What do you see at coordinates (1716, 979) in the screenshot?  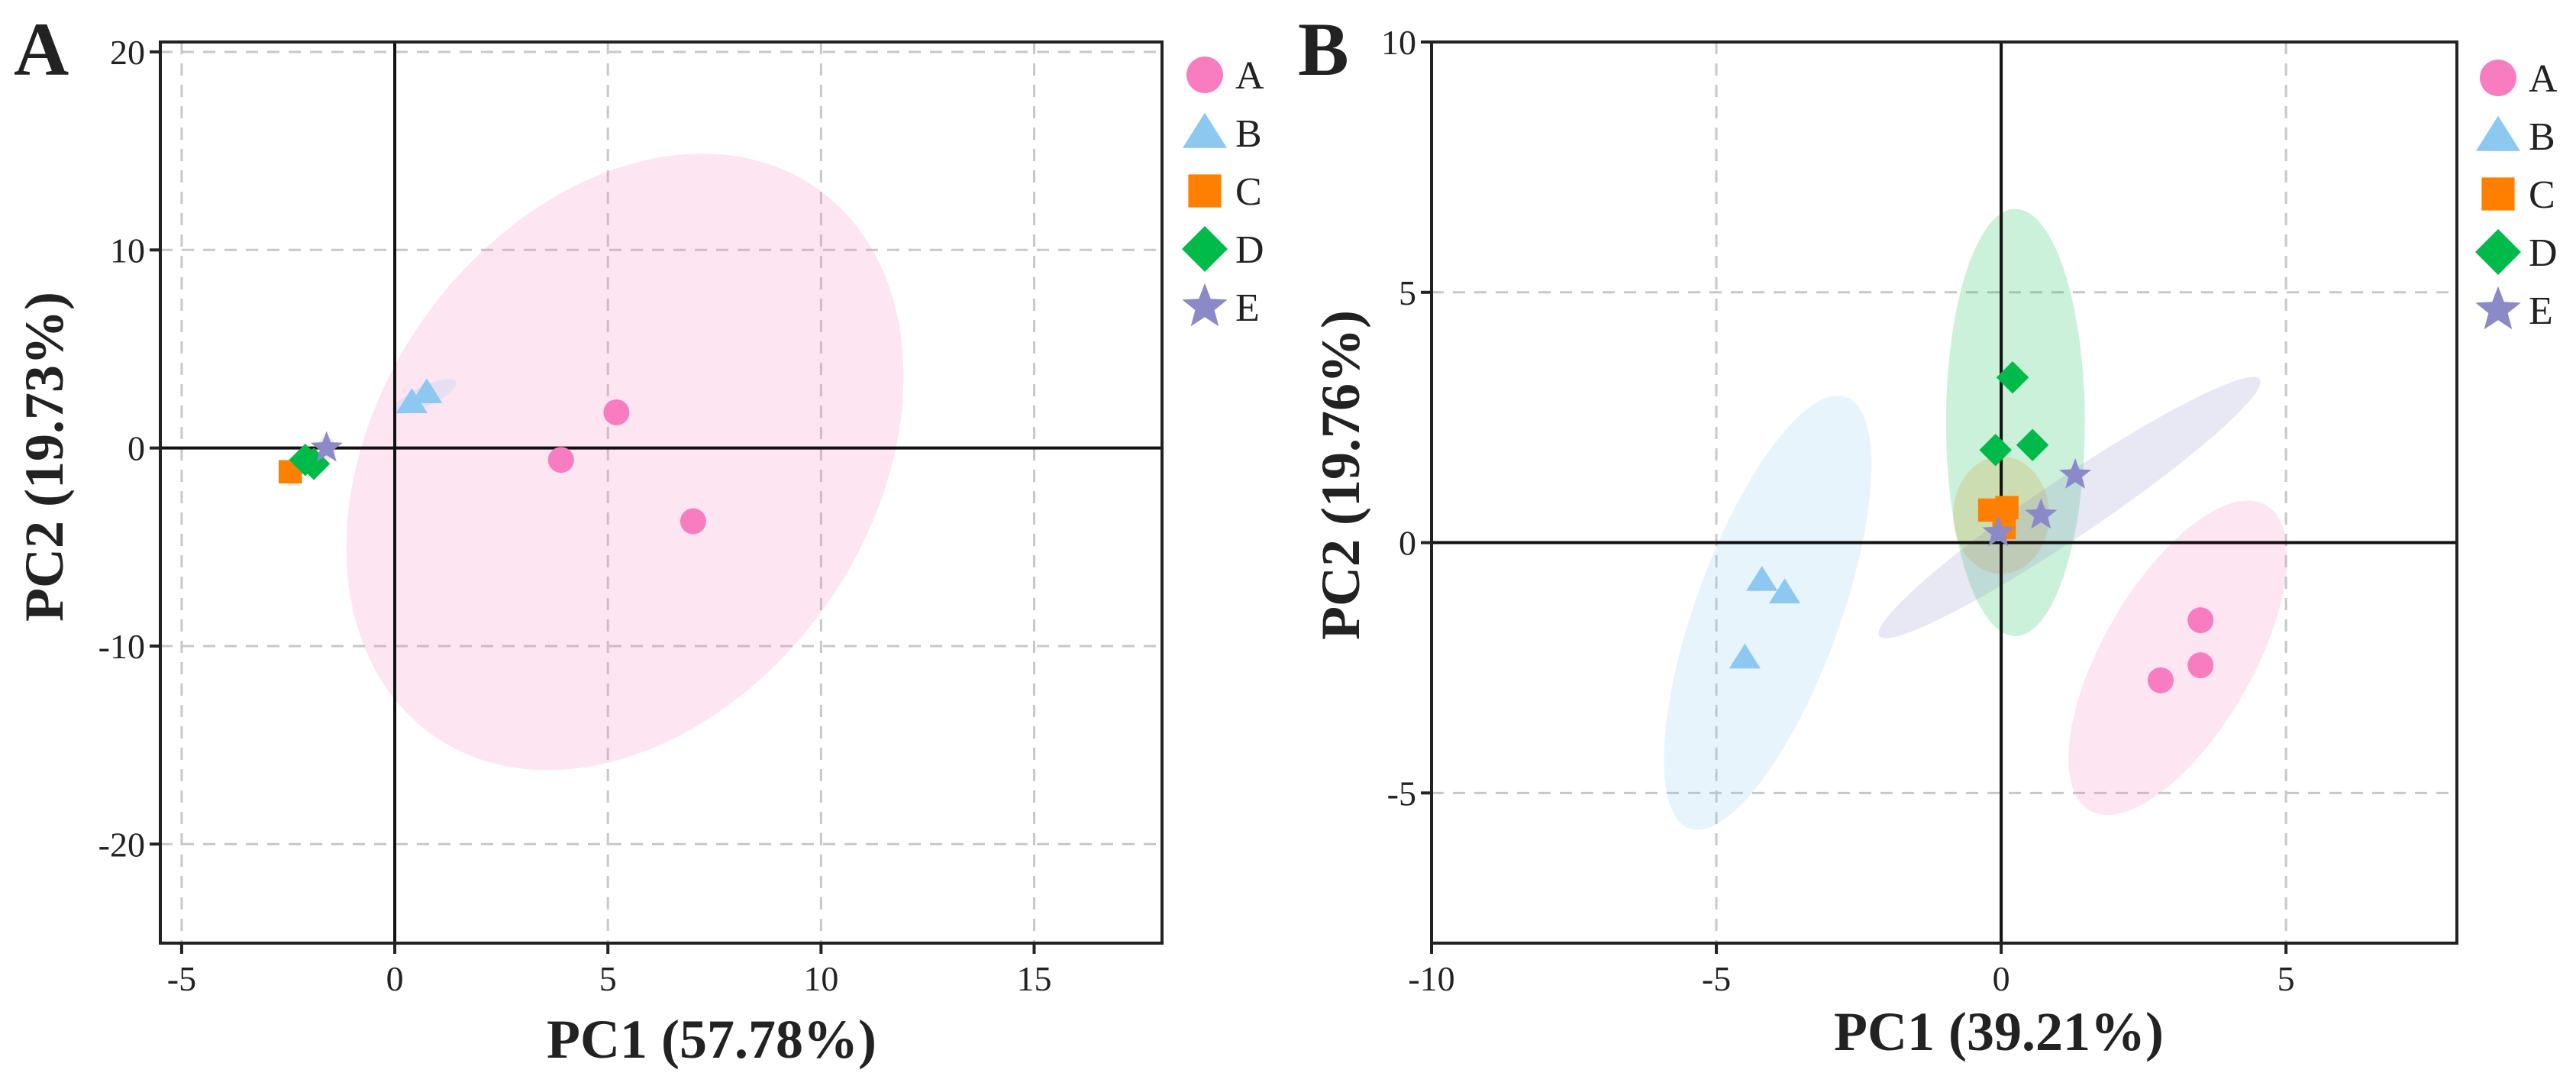 I see `panel-b-x-tick-label: -5` at bounding box center [1716, 979].